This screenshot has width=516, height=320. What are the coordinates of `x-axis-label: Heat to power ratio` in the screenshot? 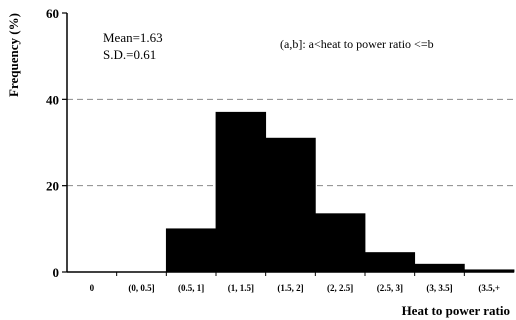 It's located at (456, 310).